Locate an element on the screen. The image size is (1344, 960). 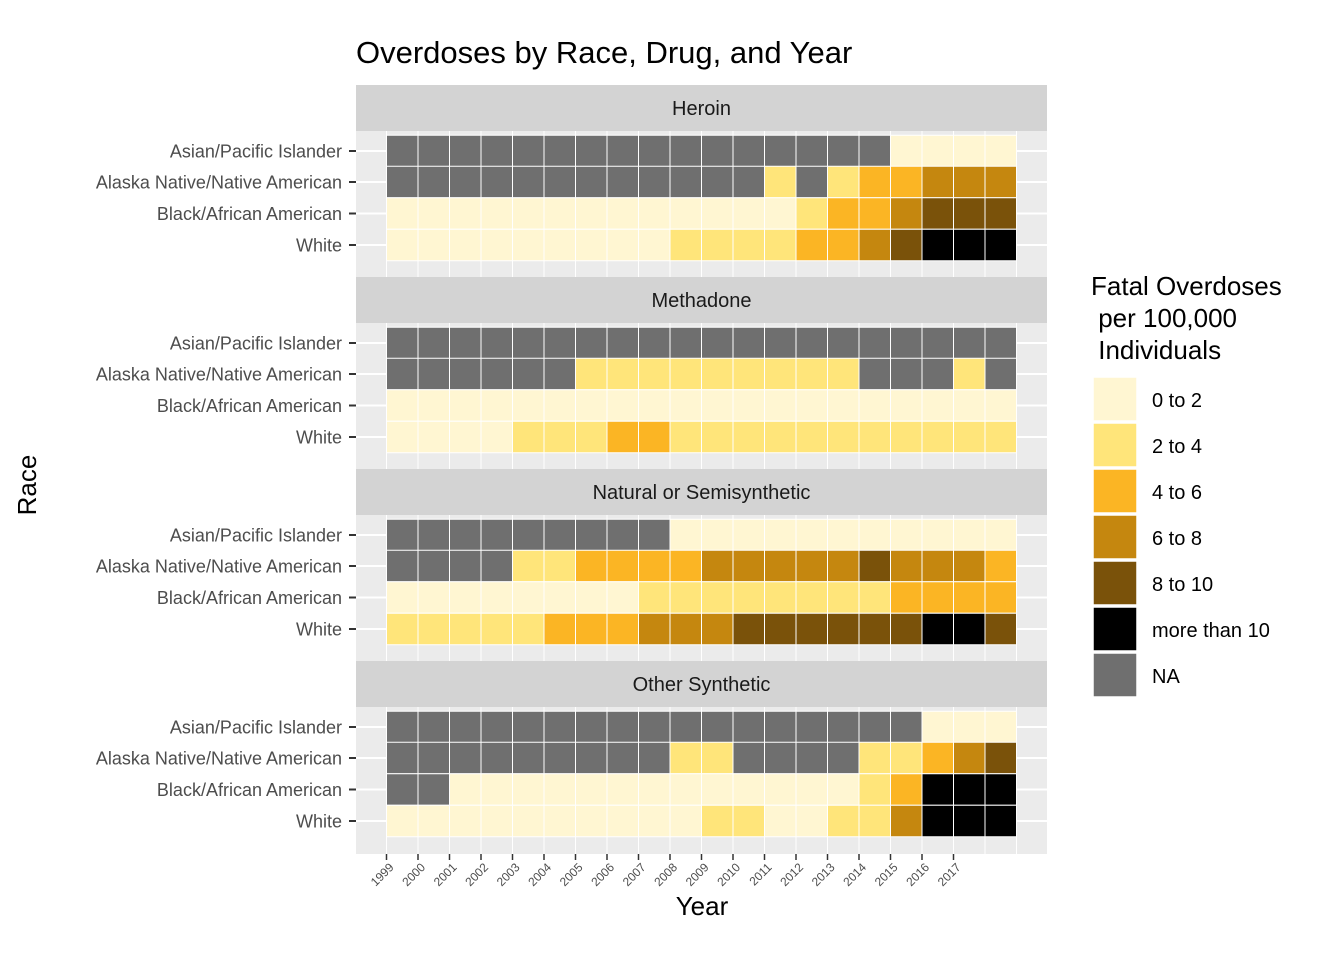
facet-strip-label: Natural or Semisynthetic is located at coordinates (702, 493).